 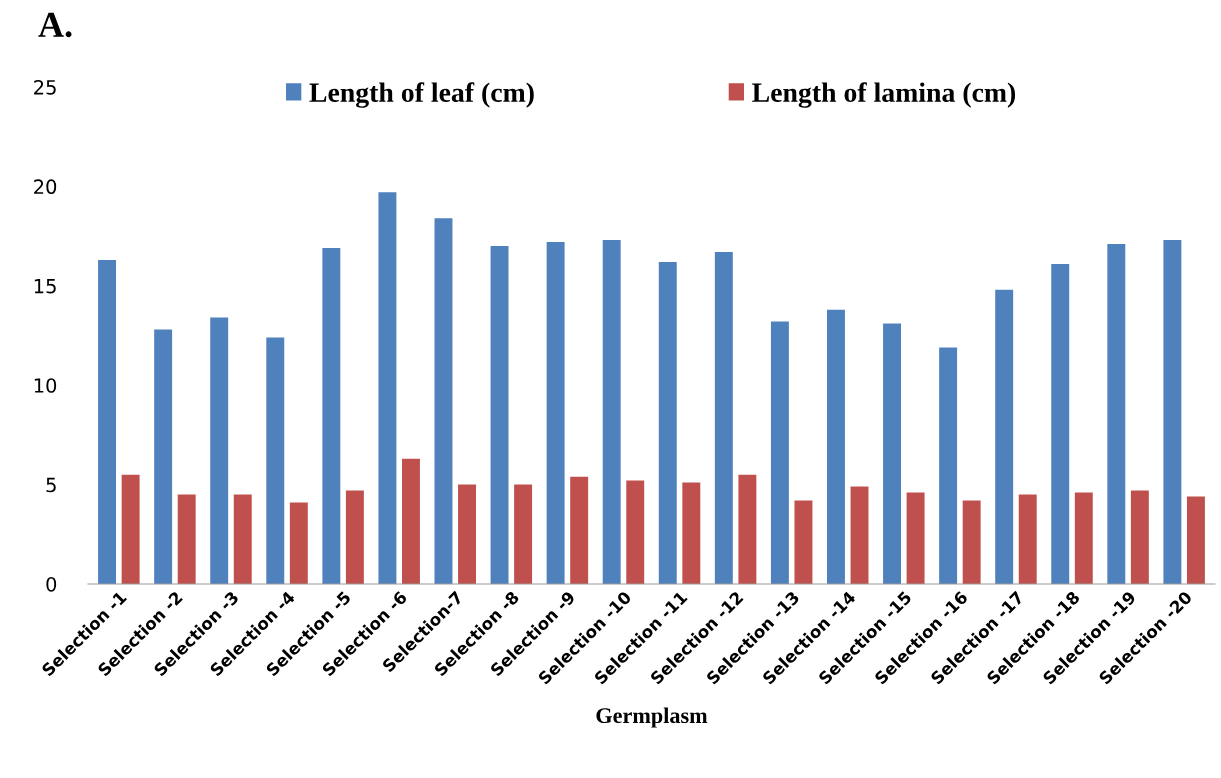 I want to click on y-tick-label: 20, so click(x=45, y=187).